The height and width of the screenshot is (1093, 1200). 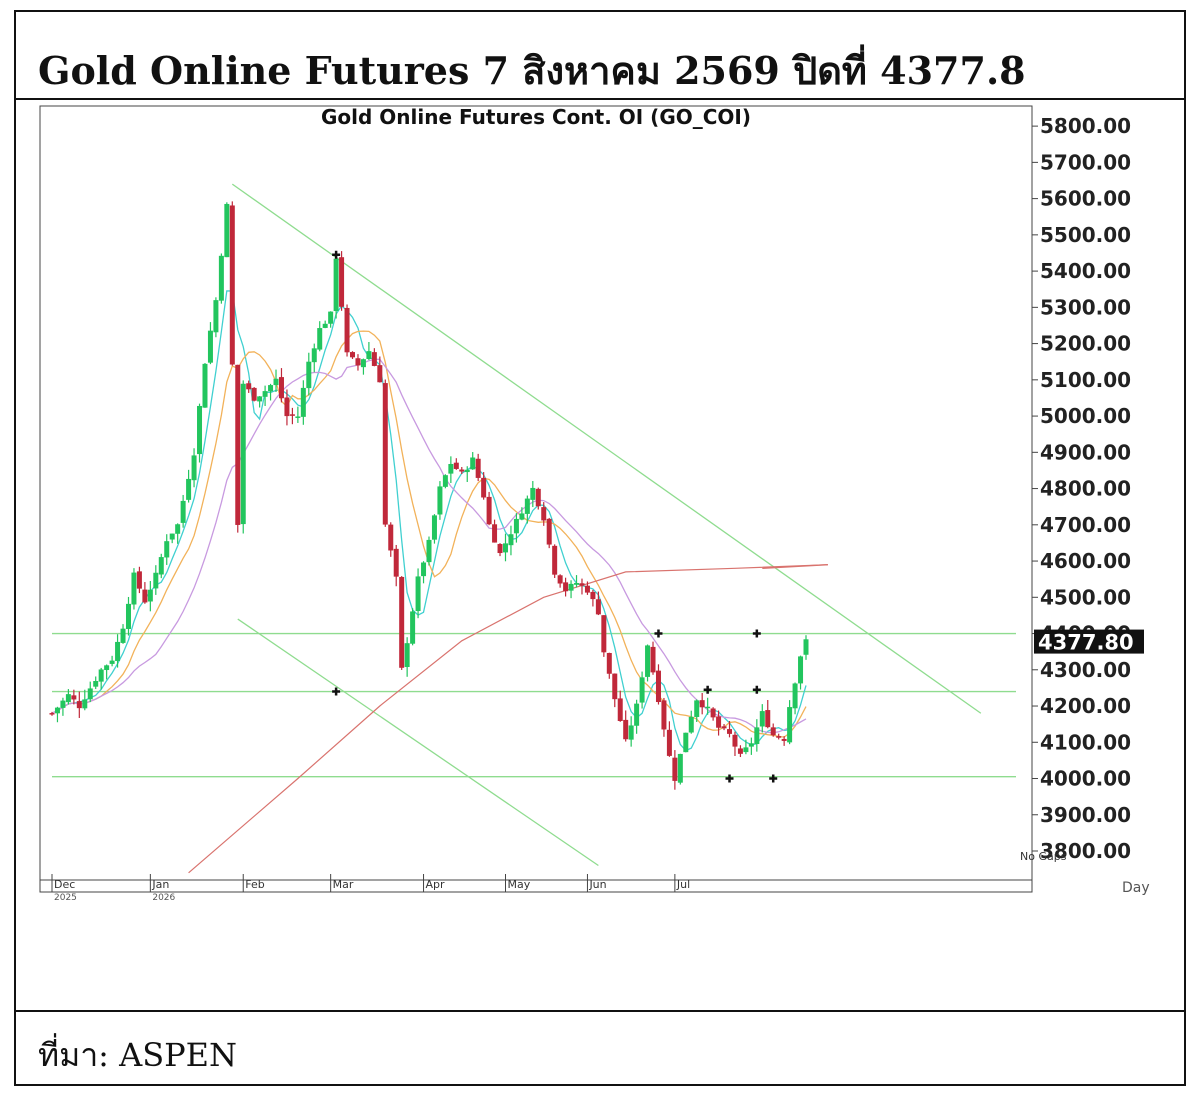 I want to click on x-tick-label: Apr, so click(x=436, y=884).